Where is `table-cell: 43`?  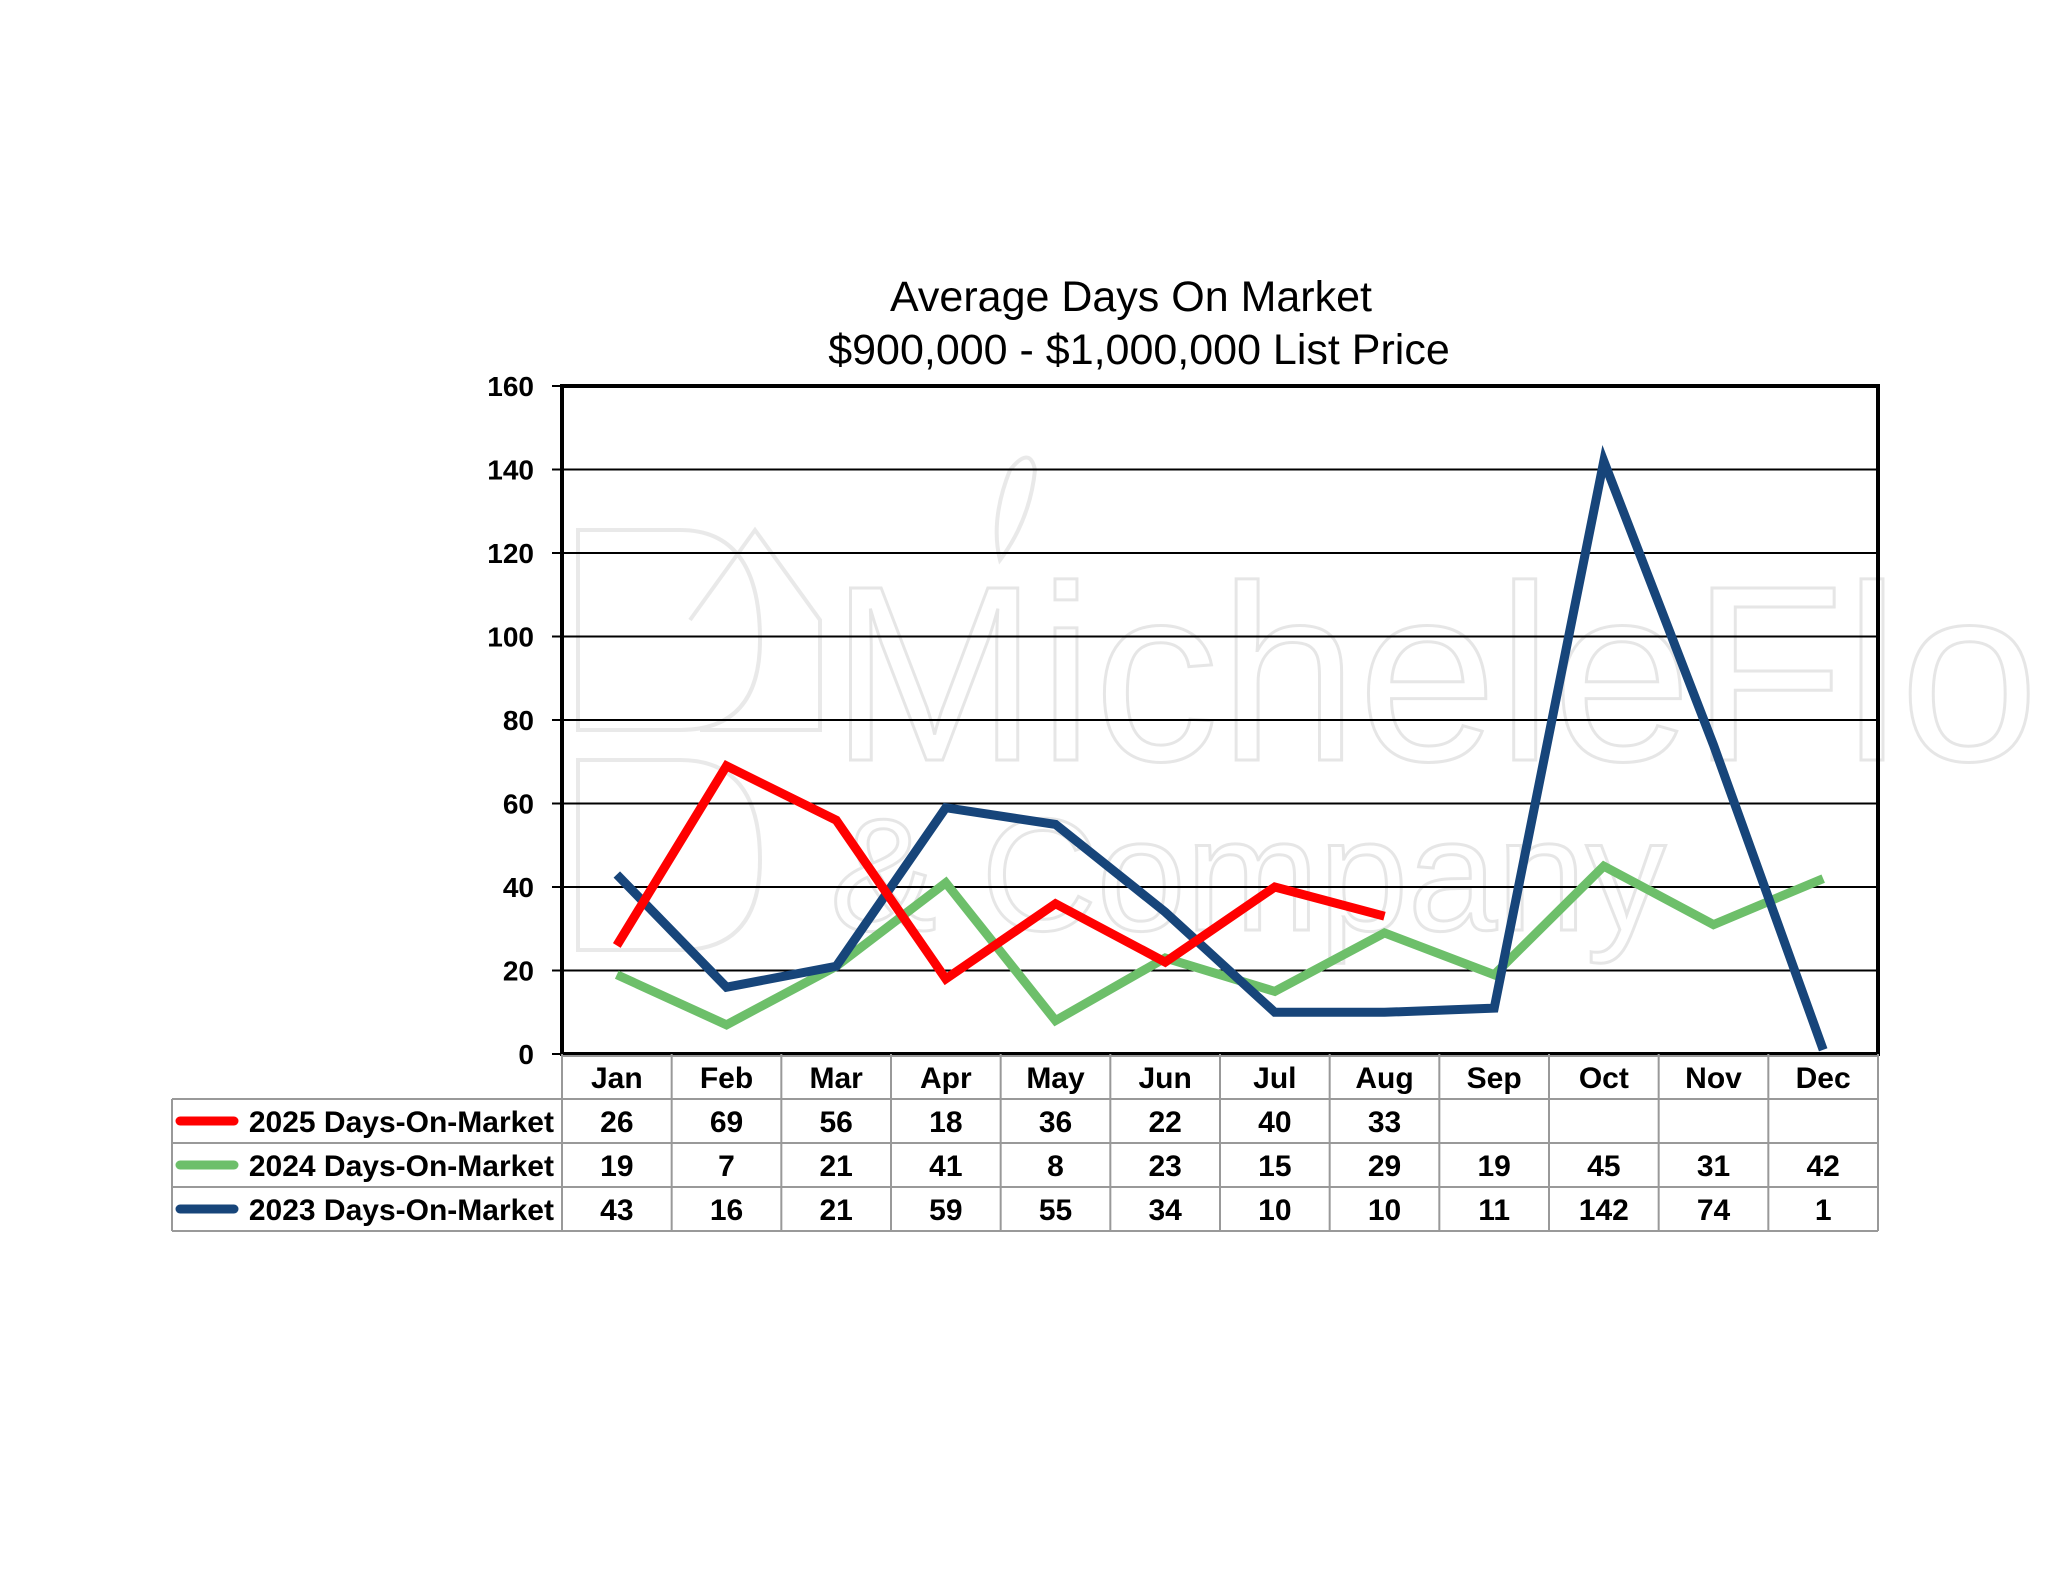
table-cell: 43 is located at coordinates (616, 1210).